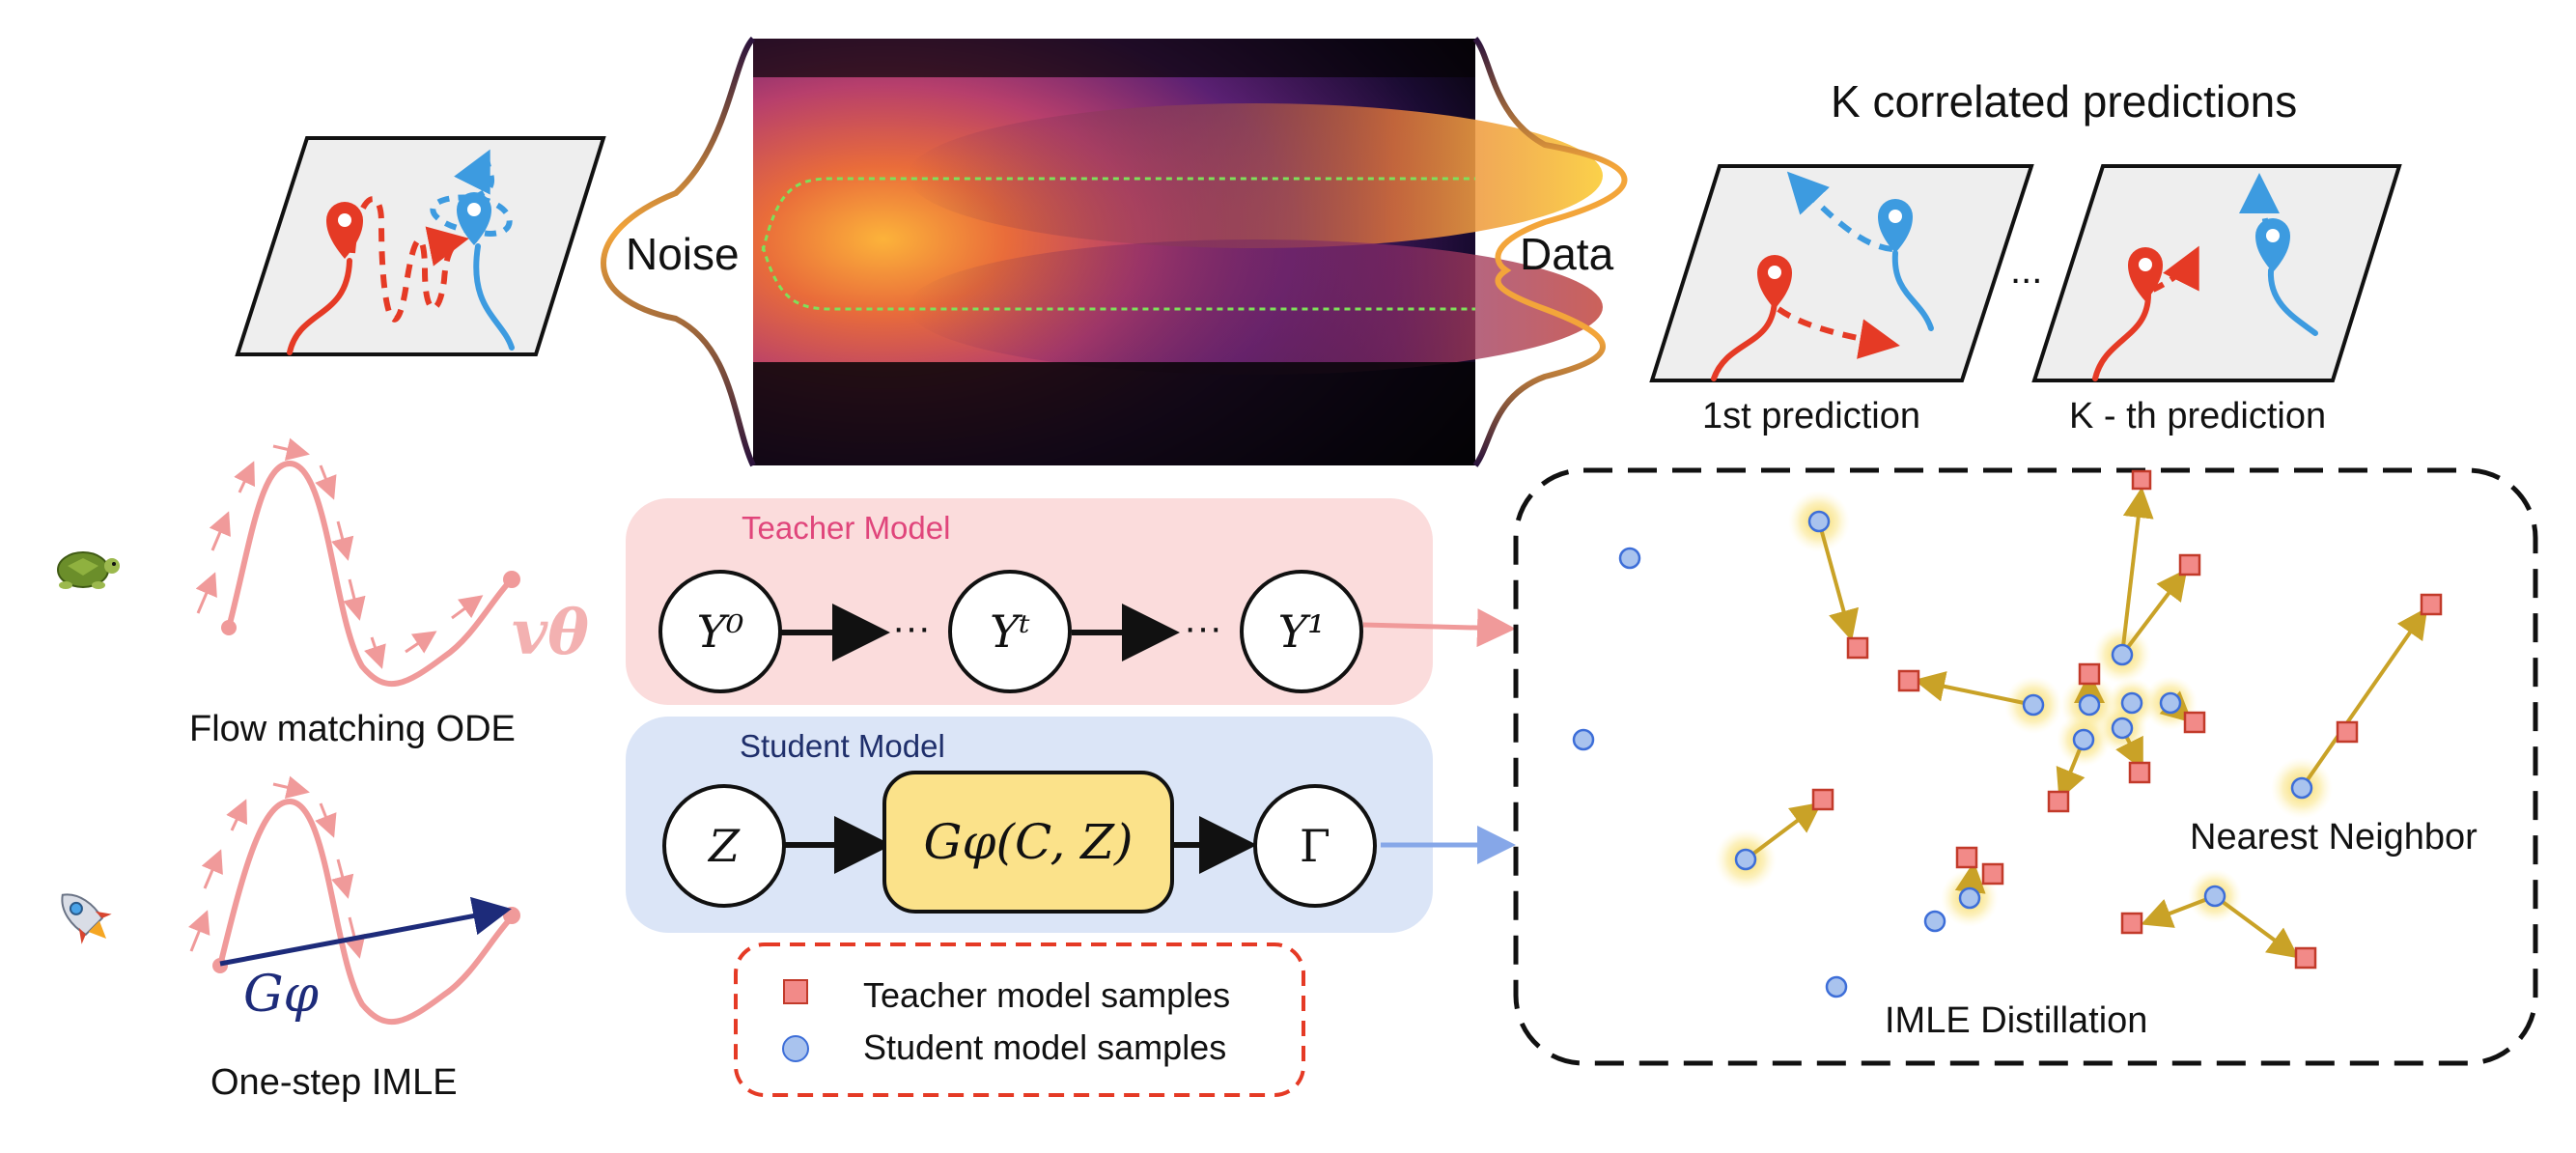  I want to click on noise-label: Noise, so click(683, 254).